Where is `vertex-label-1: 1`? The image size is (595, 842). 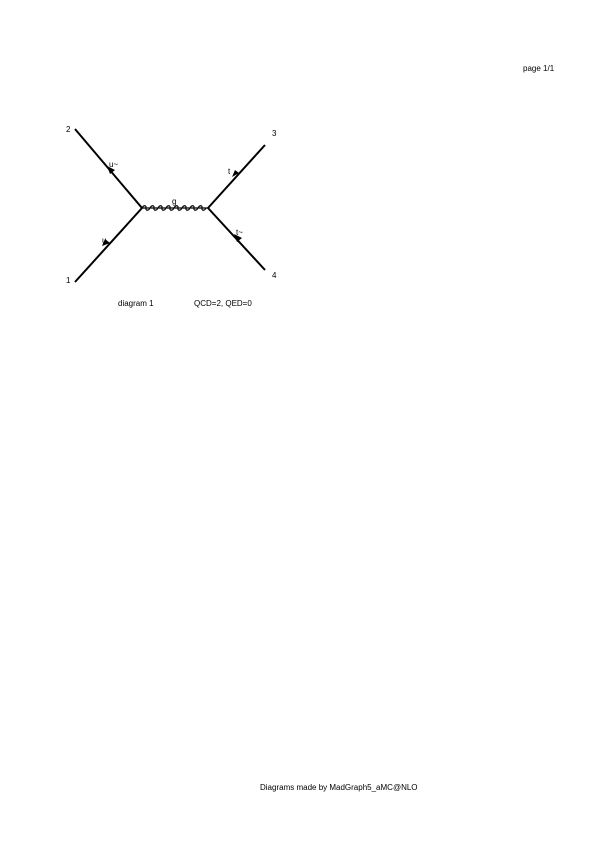
vertex-label-1: 1 is located at coordinates (68, 280).